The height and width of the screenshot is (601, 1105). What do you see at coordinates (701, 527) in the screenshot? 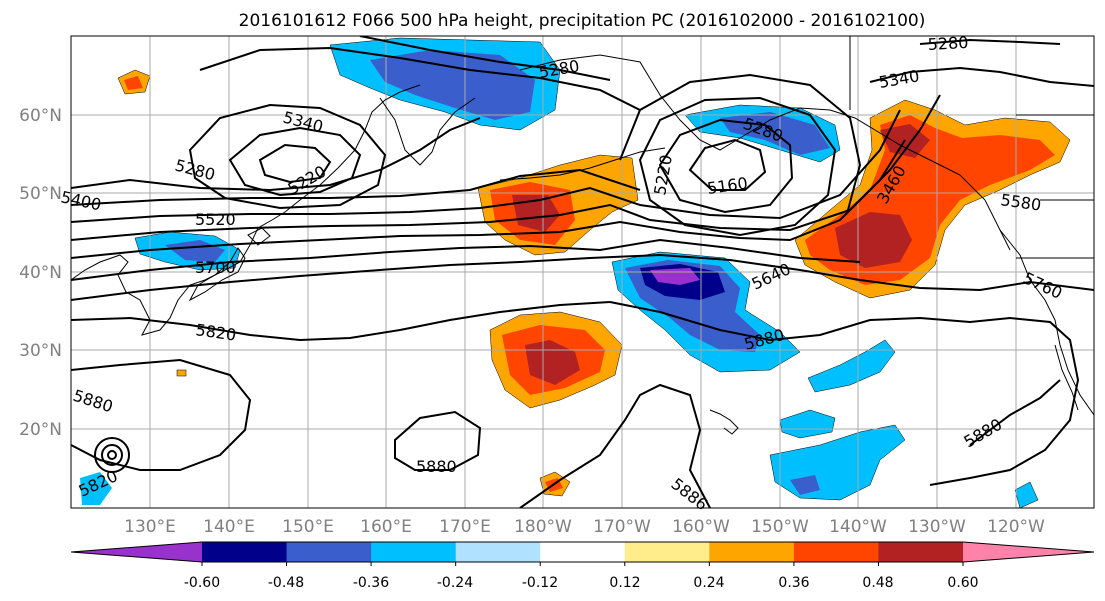
I see `lon-label: 160°W` at bounding box center [701, 527].